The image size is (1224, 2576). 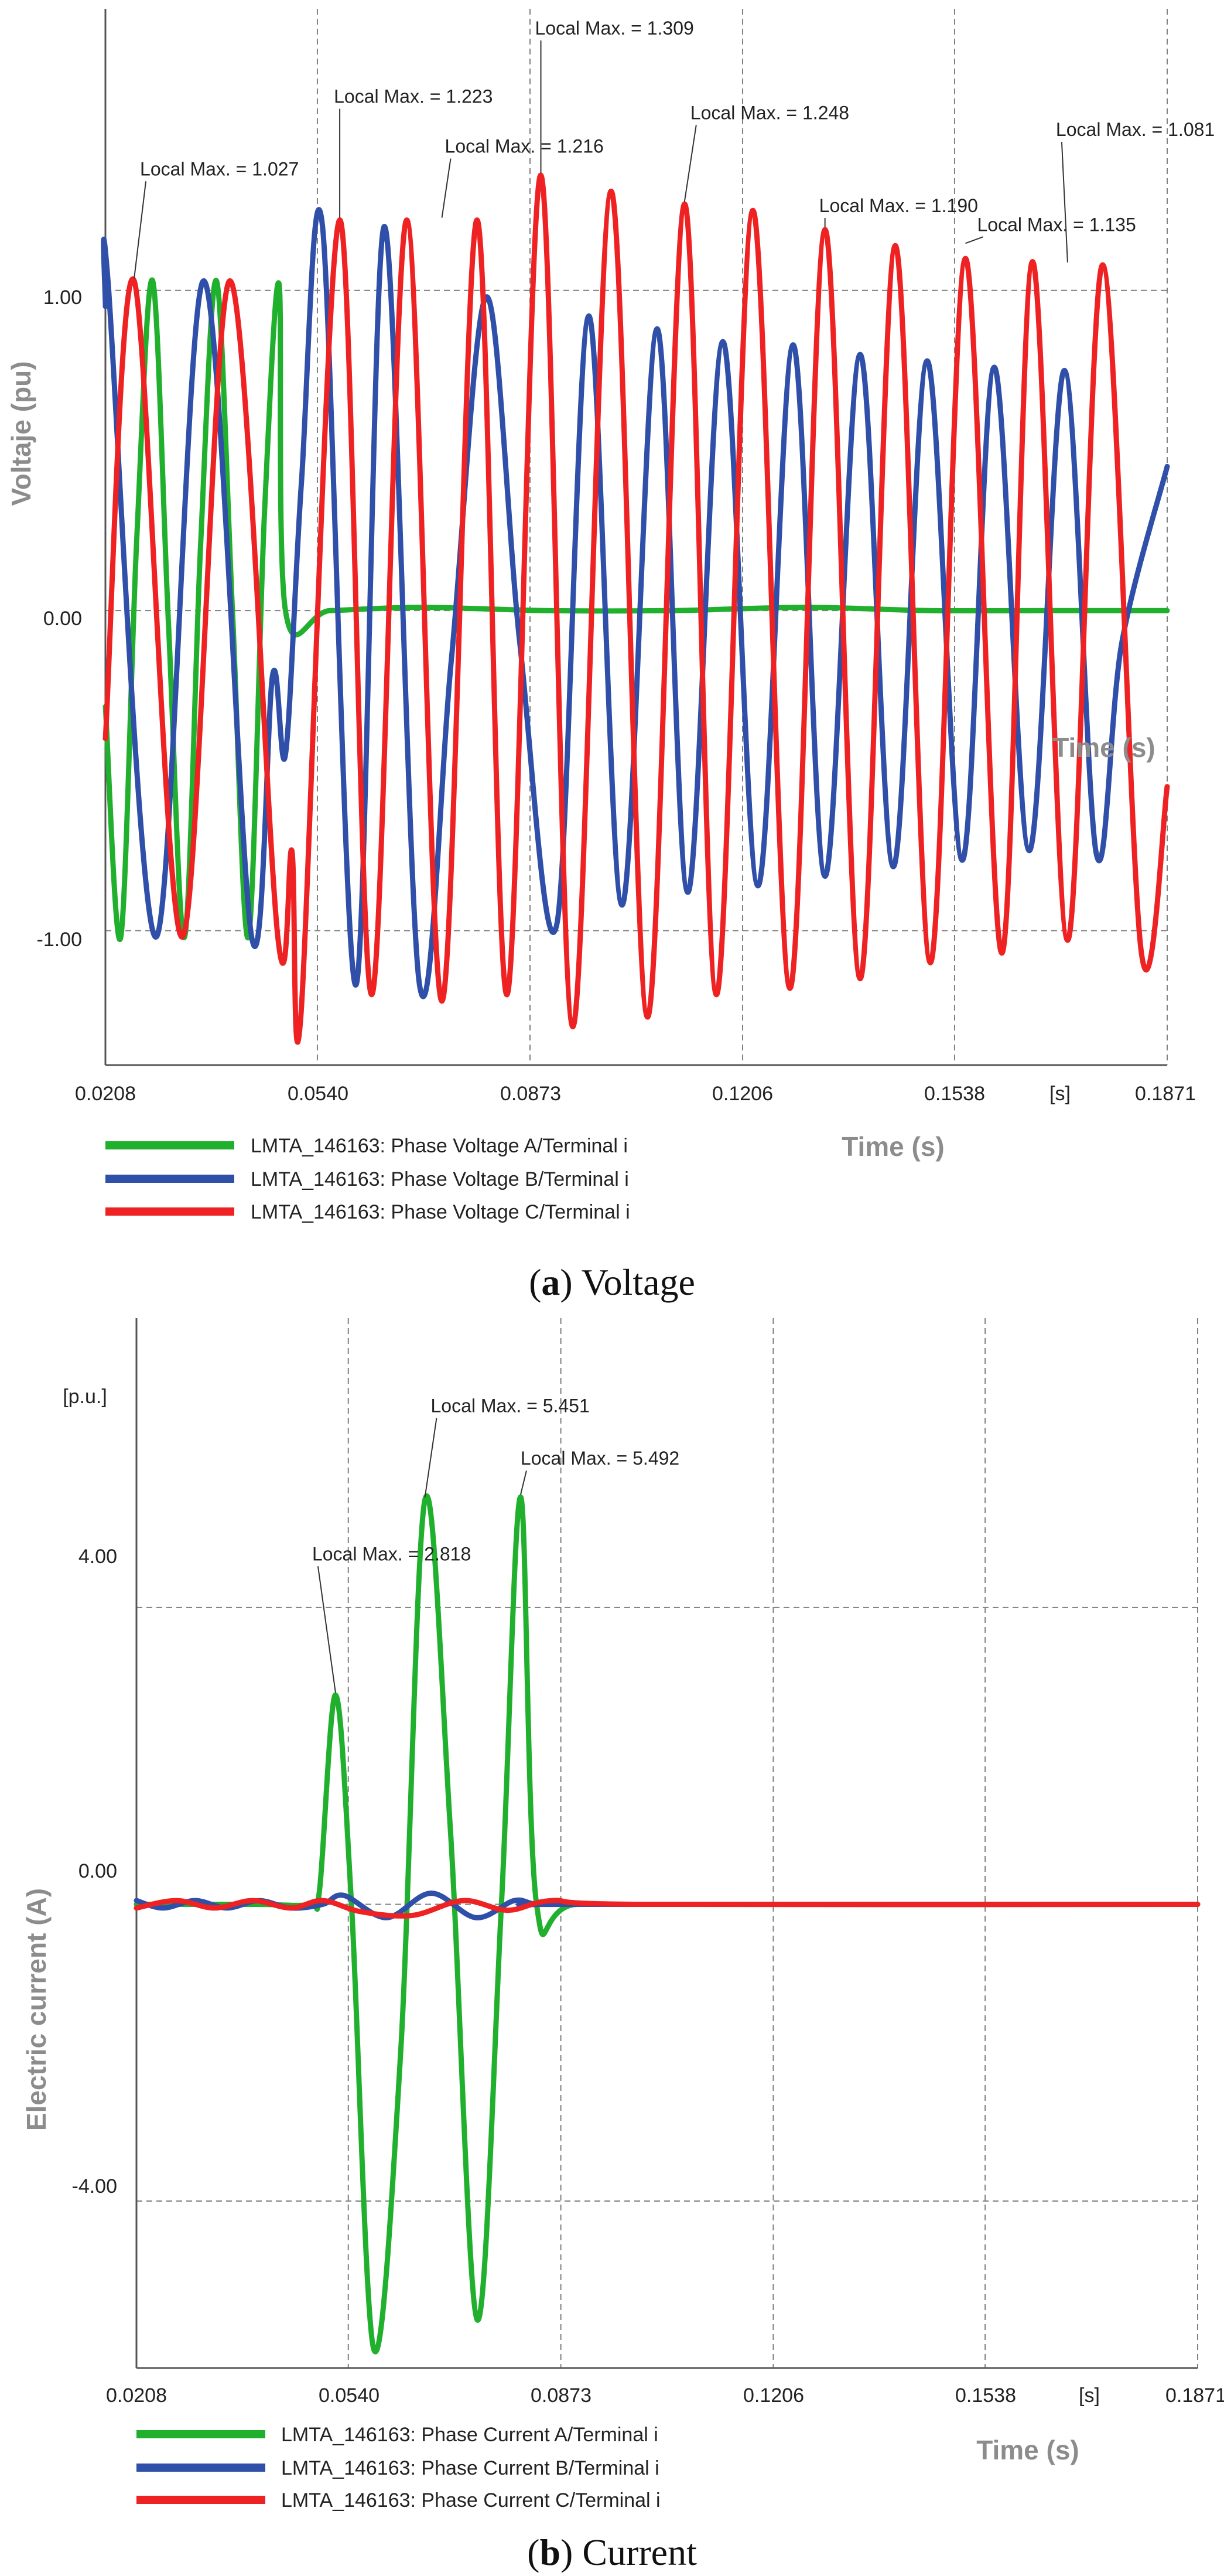 I want to click on current-xtick-5: 0.1871, so click(x=1194, y=2395).